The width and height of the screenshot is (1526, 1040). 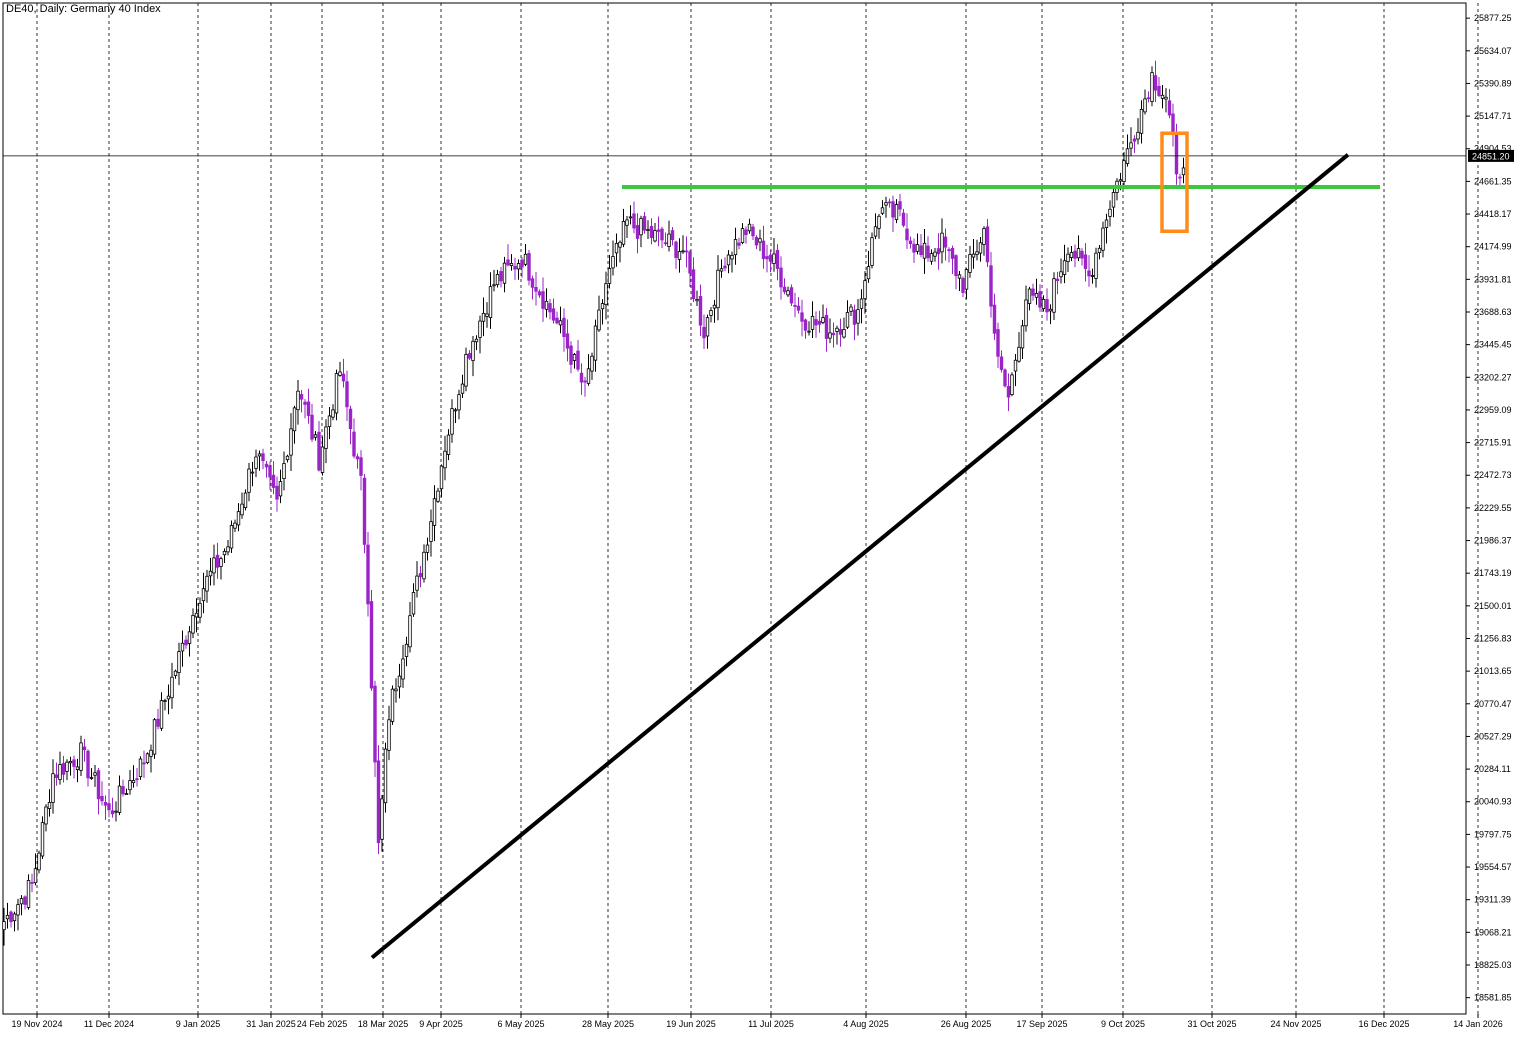 I want to click on y-tick-label: 23445.45, so click(x=1493, y=345).